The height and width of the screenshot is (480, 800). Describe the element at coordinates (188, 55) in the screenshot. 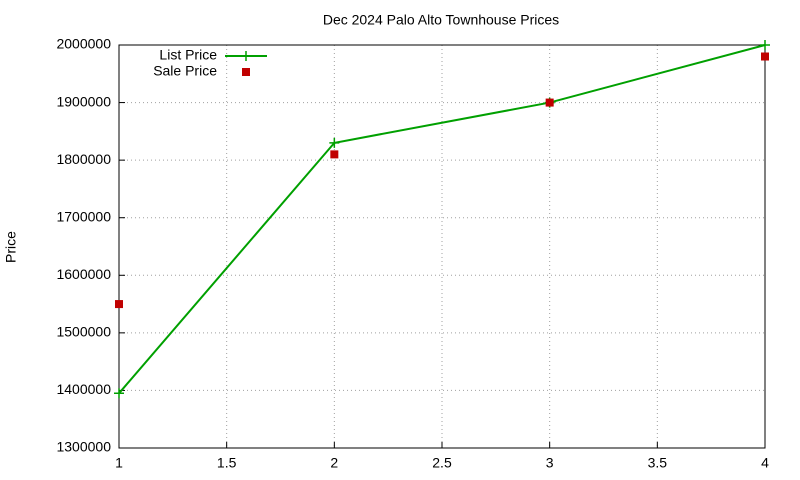

I see `legend-label: List Price` at that location.